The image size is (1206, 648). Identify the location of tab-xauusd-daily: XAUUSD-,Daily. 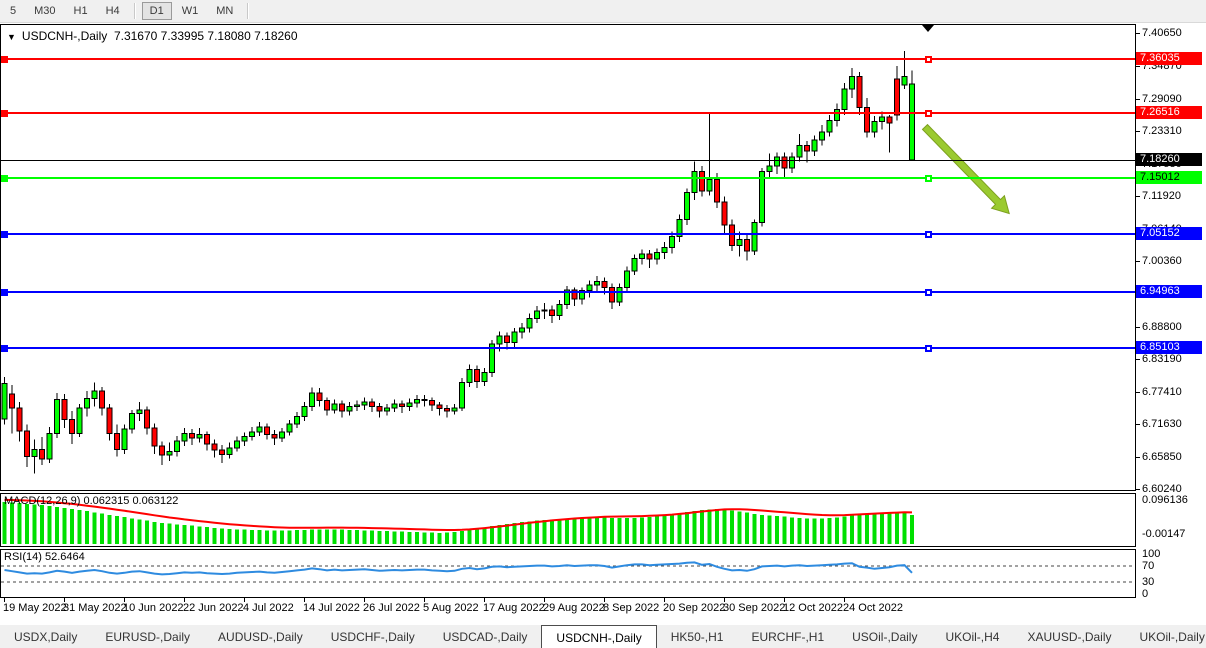
(1069, 637).